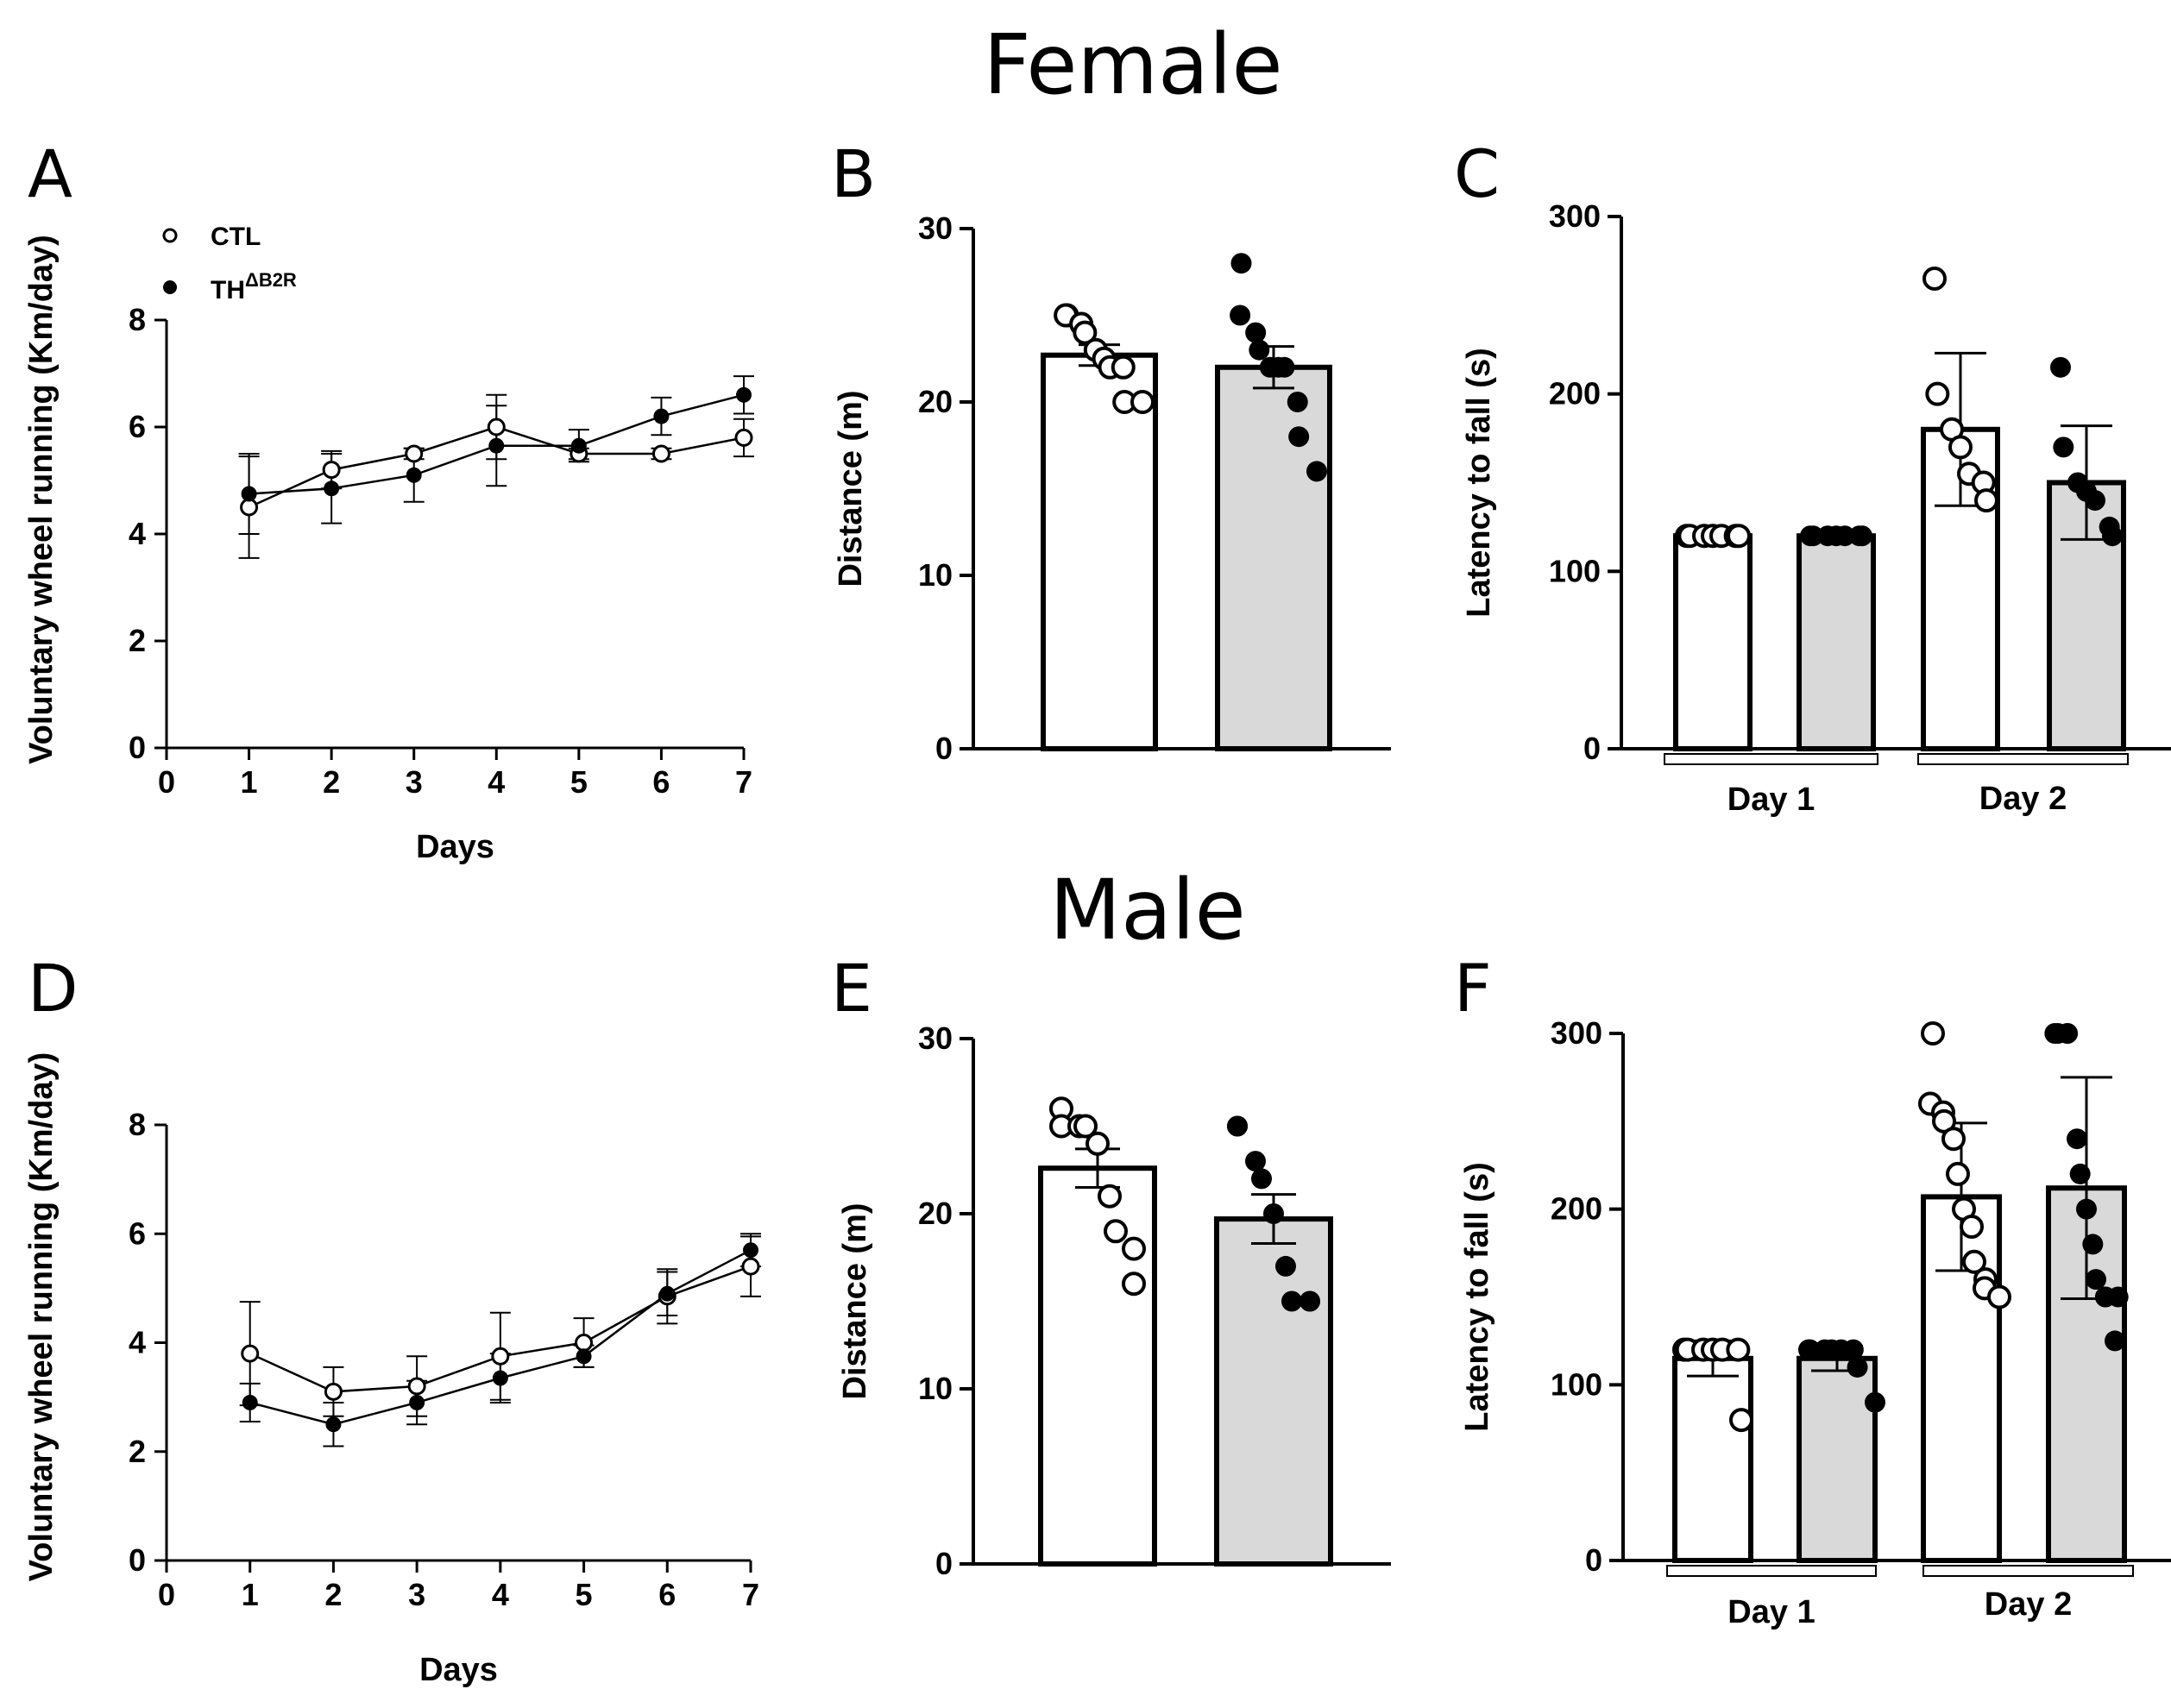  What do you see at coordinates (170, 287) in the screenshot?
I see `legend-th-marker` at bounding box center [170, 287].